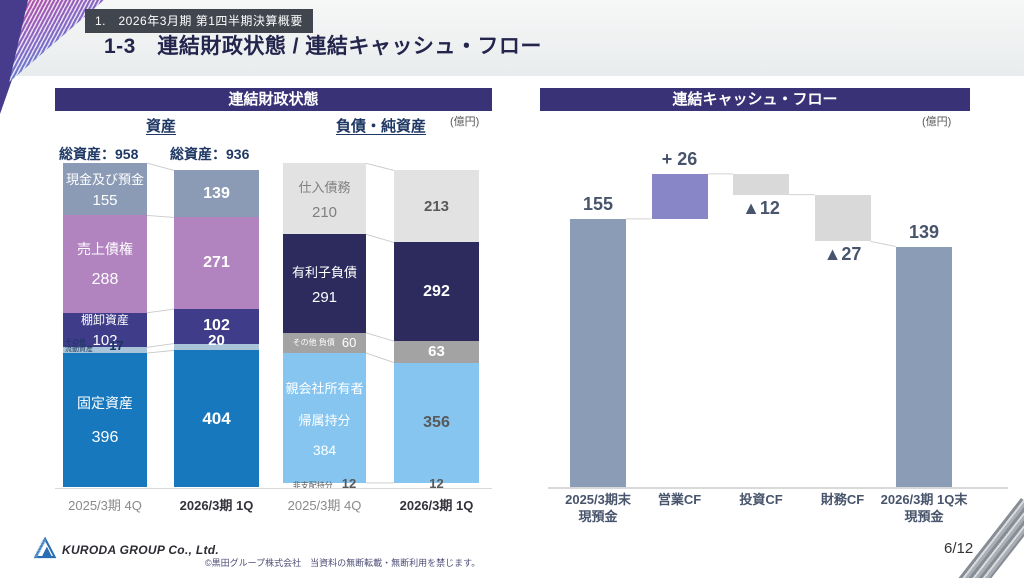 The image size is (1024, 578). I want to click on segment-name: 親会社所有者, so click(324, 388).